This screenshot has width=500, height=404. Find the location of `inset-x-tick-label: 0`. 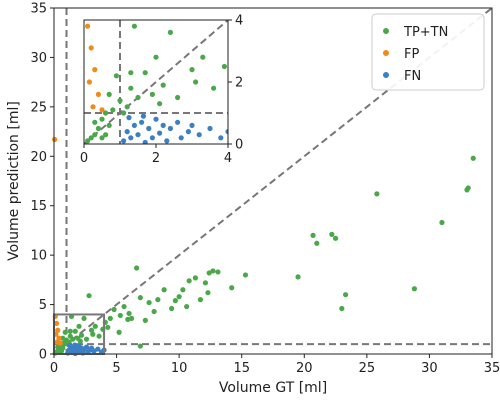

inset-x-tick-label: 0 is located at coordinates (84, 158).